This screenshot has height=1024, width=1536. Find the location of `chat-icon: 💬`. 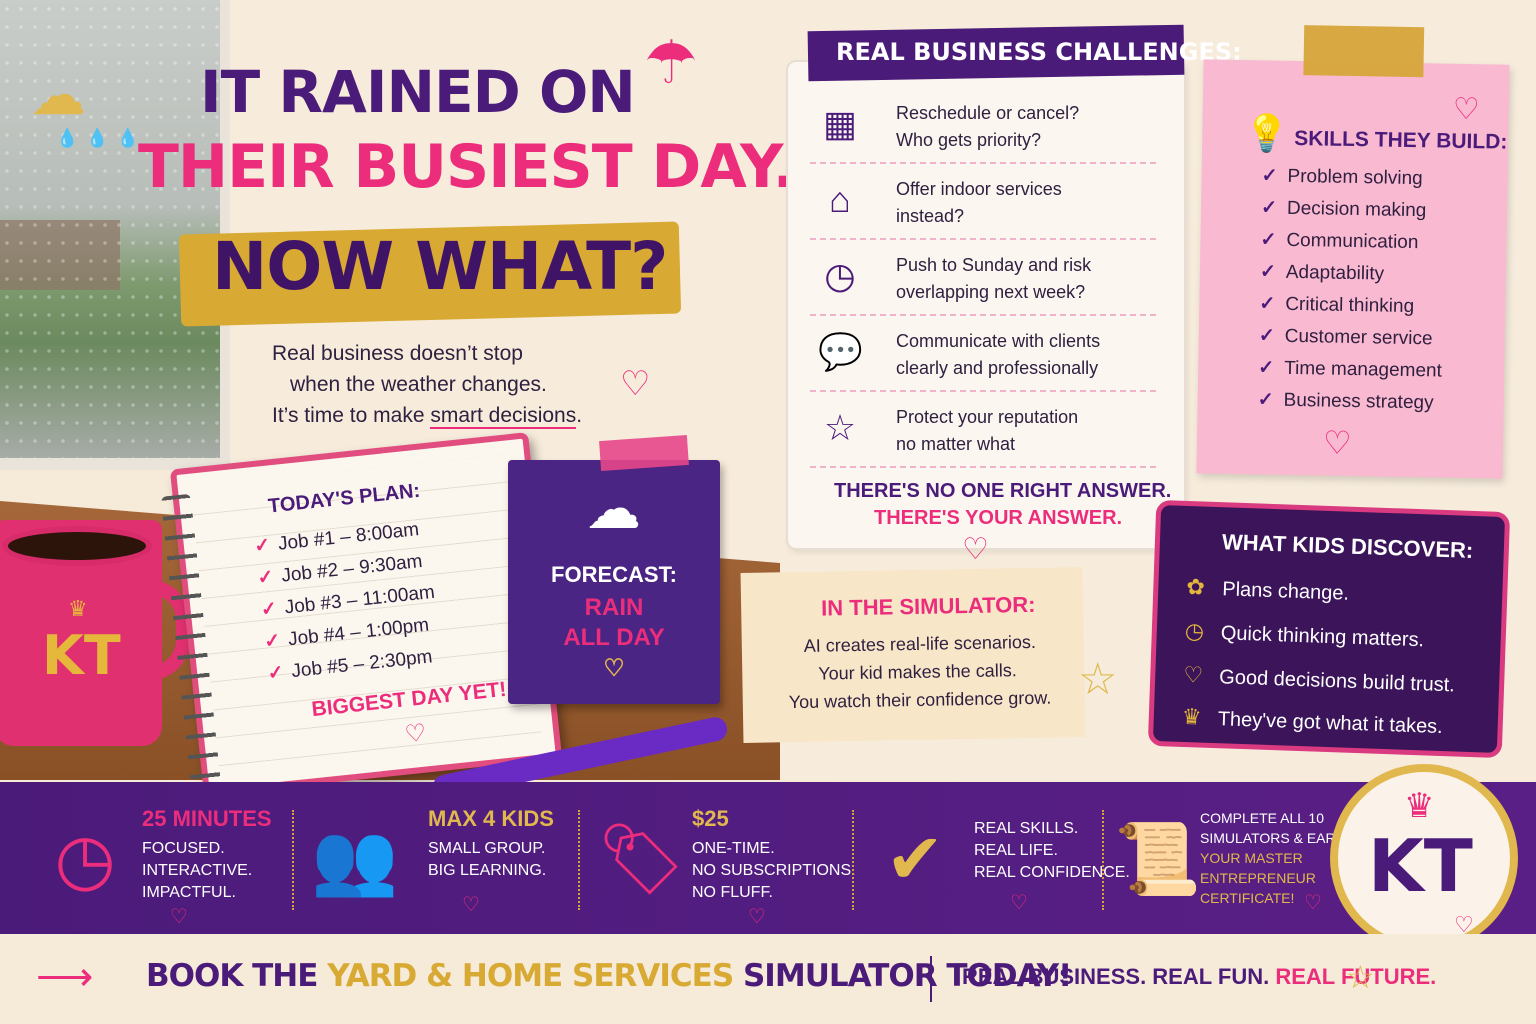

chat-icon: 💬 is located at coordinates (840, 351).